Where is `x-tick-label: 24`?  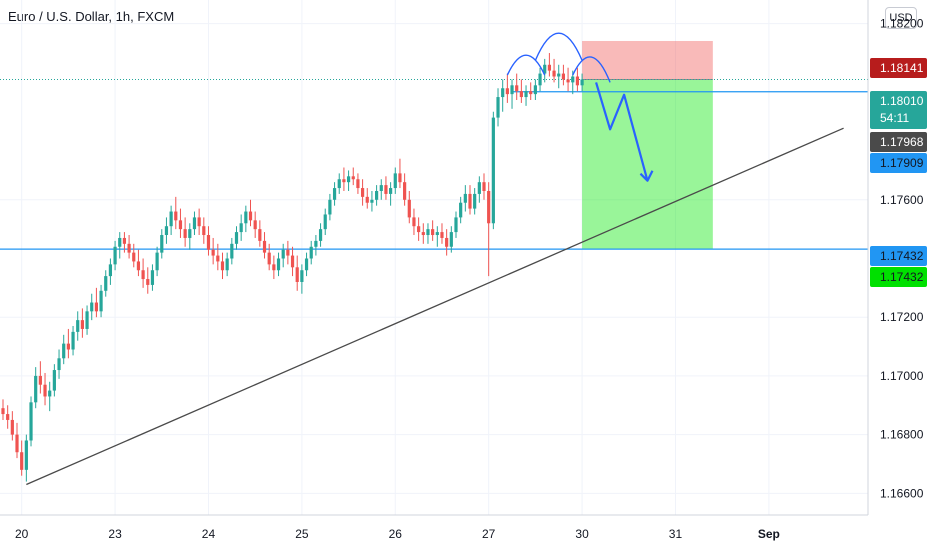 x-tick-label: 24 is located at coordinates (209, 534).